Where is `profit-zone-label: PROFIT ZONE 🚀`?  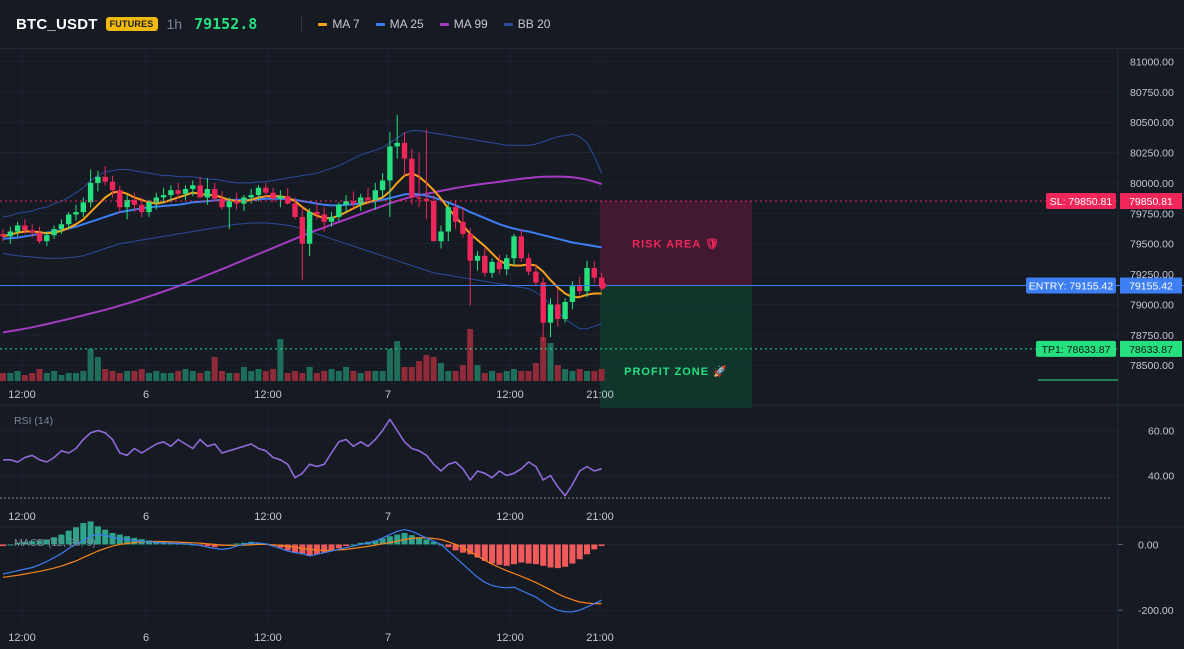 profit-zone-label: PROFIT ZONE 🚀 is located at coordinates (676, 371).